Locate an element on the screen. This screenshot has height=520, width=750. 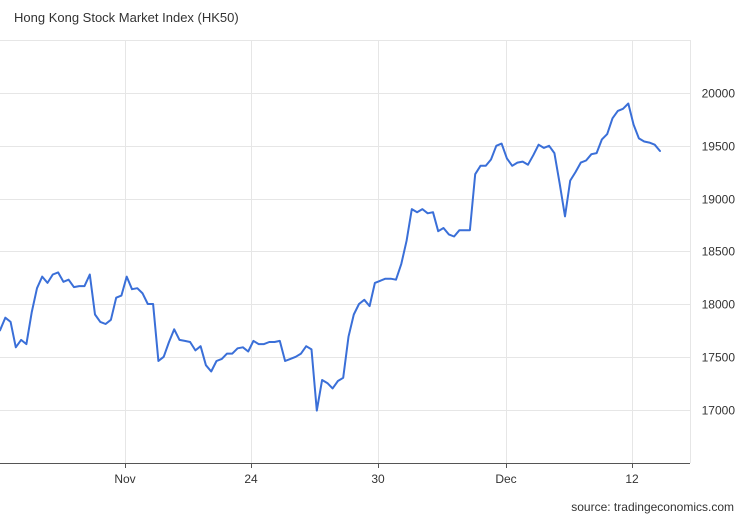
y-tick-label: 19000 is located at coordinates (719, 200).